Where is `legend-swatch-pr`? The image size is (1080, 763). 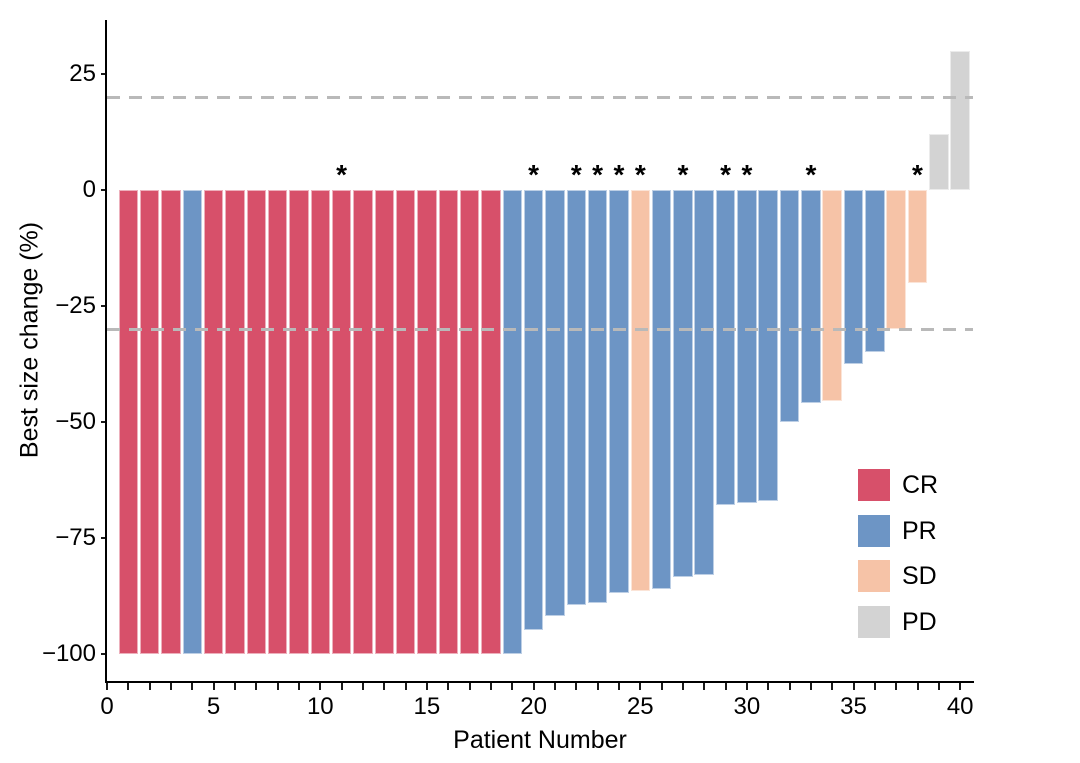 legend-swatch-pr is located at coordinates (874, 530).